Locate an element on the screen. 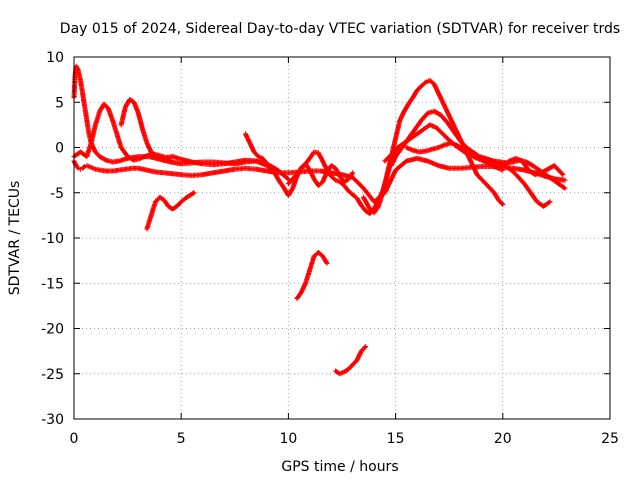  x-tick-label: 15 is located at coordinates (396, 439).